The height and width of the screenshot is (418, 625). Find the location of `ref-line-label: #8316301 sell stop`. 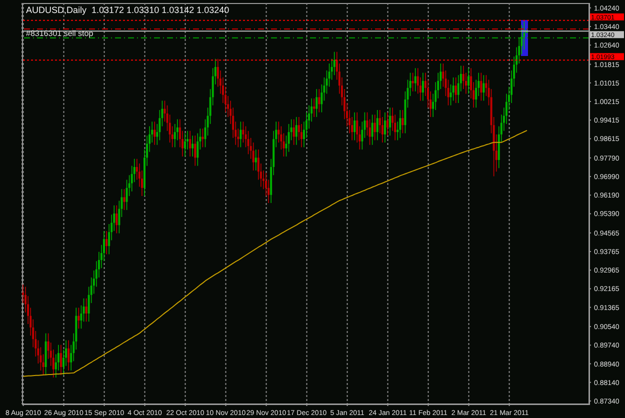

ref-line-label: #8316301 sell stop is located at coordinates (60, 33).